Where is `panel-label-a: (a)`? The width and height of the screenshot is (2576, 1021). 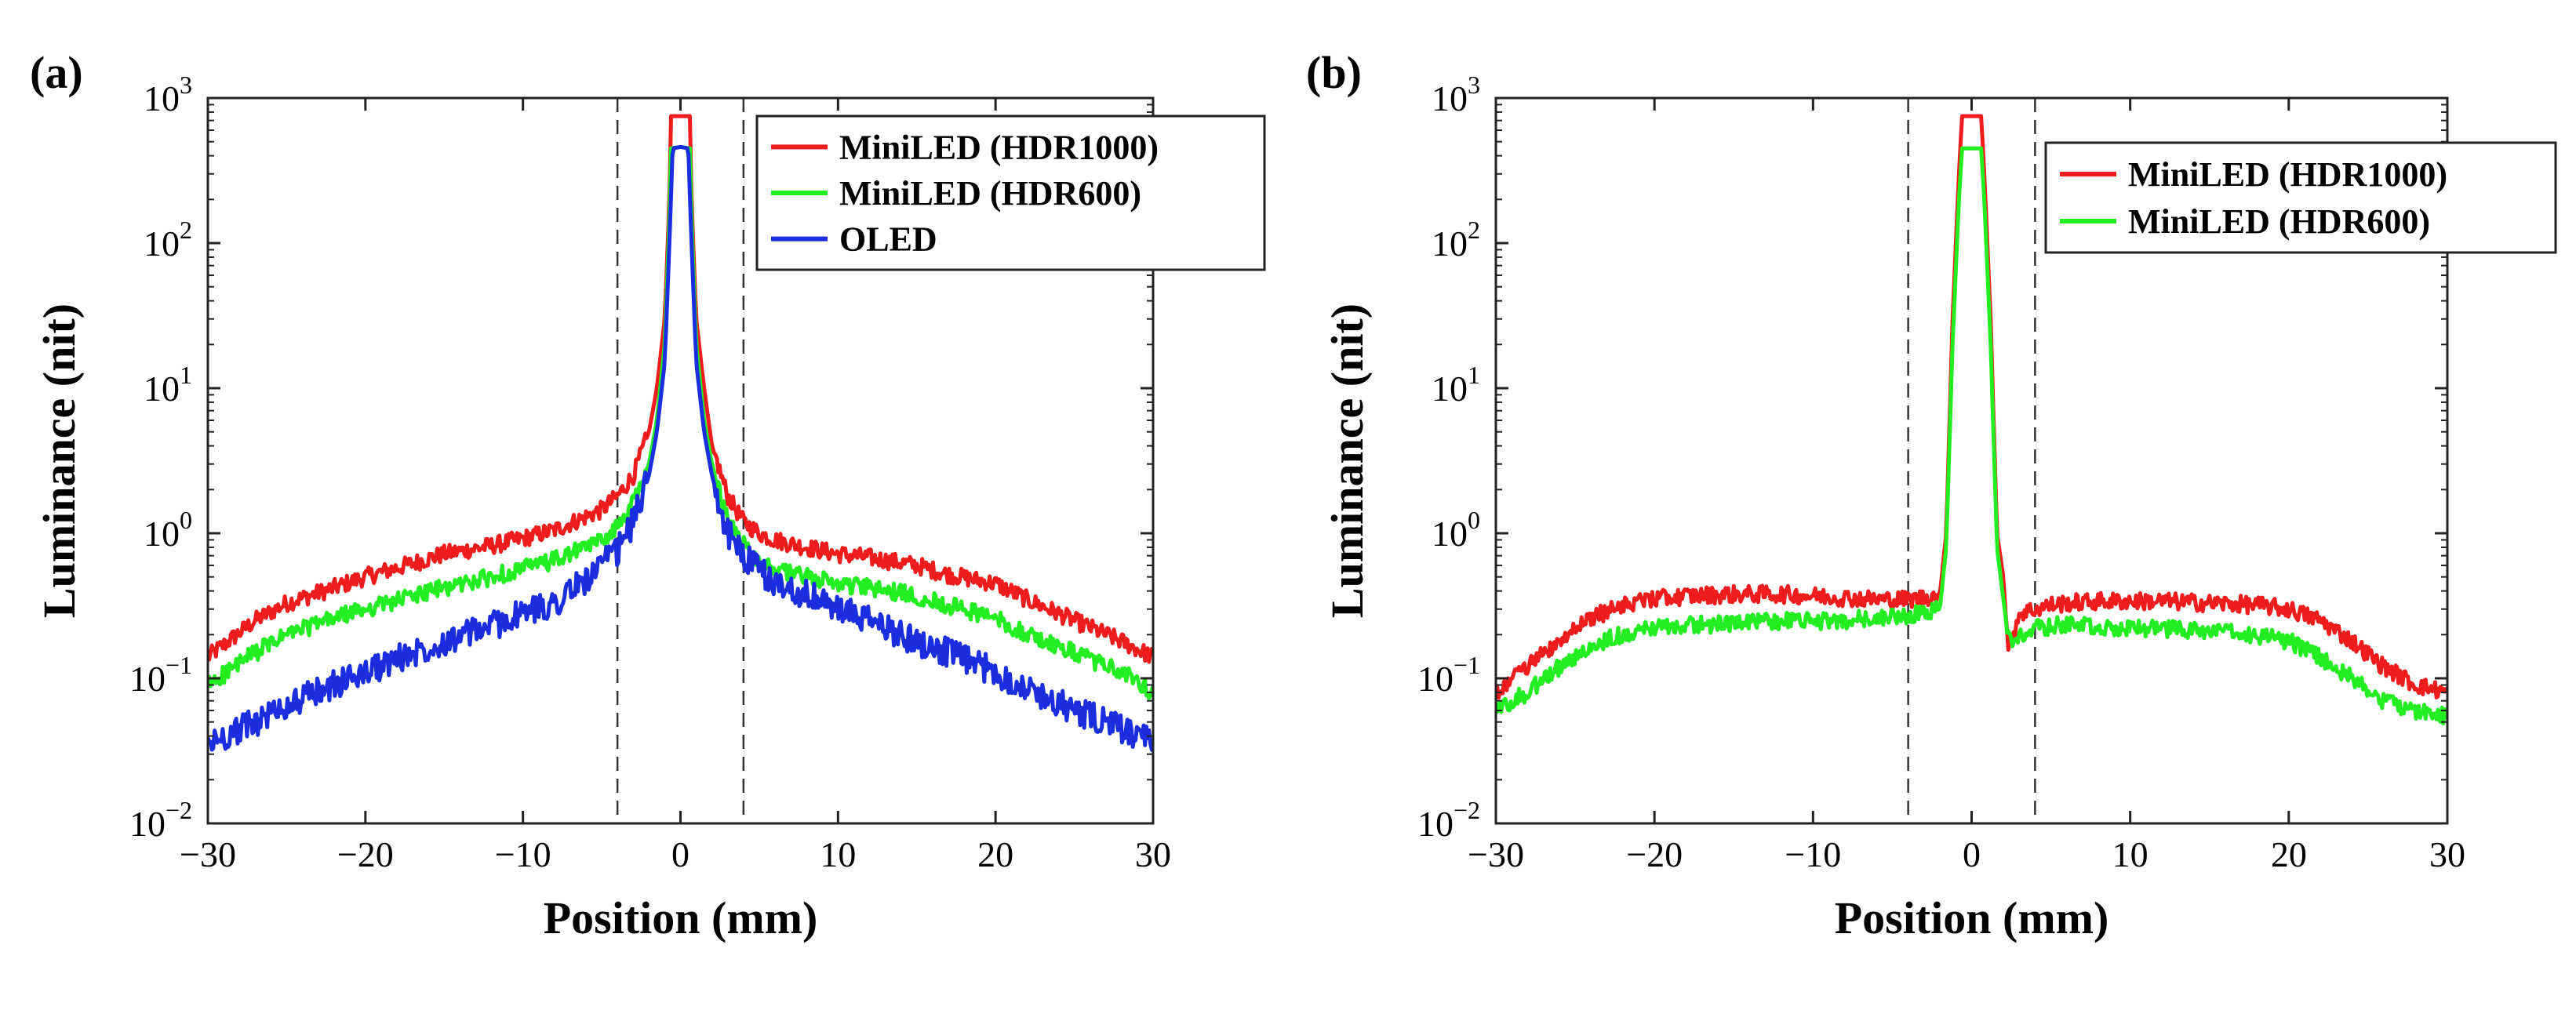
panel-label-a: (a) is located at coordinates (57, 72).